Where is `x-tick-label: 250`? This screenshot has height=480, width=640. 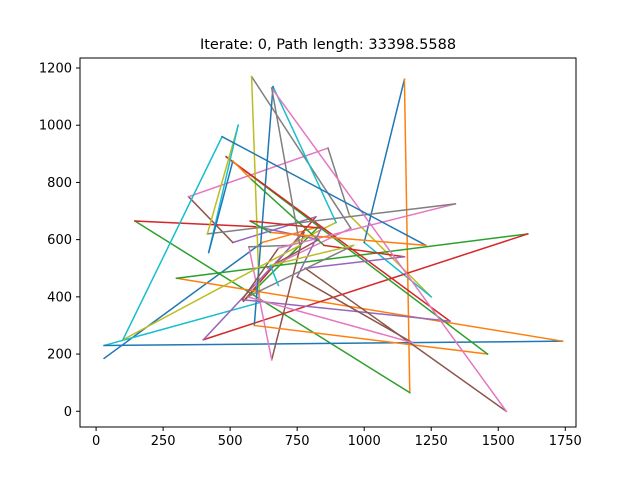 x-tick-label: 250 is located at coordinates (163, 441).